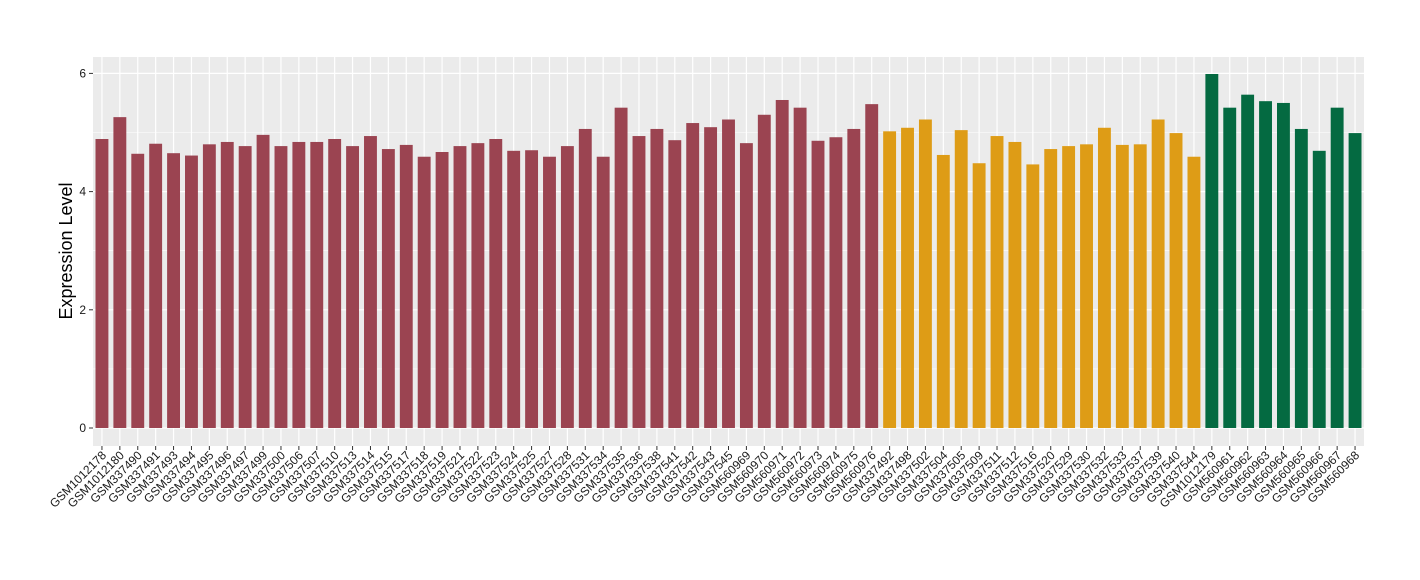 Image resolution: width=1420 pixels, height=580 pixels. Describe the element at coordinates (82, 310) in the screenshot. I see `y-tick-label: 2` at that location.